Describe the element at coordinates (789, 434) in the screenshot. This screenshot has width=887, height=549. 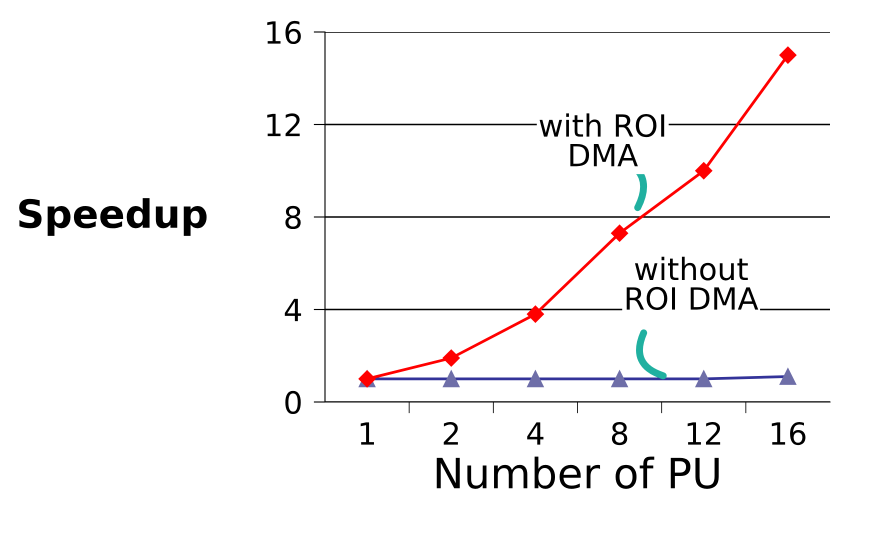
I see `x-tick-label: 16` at that location.